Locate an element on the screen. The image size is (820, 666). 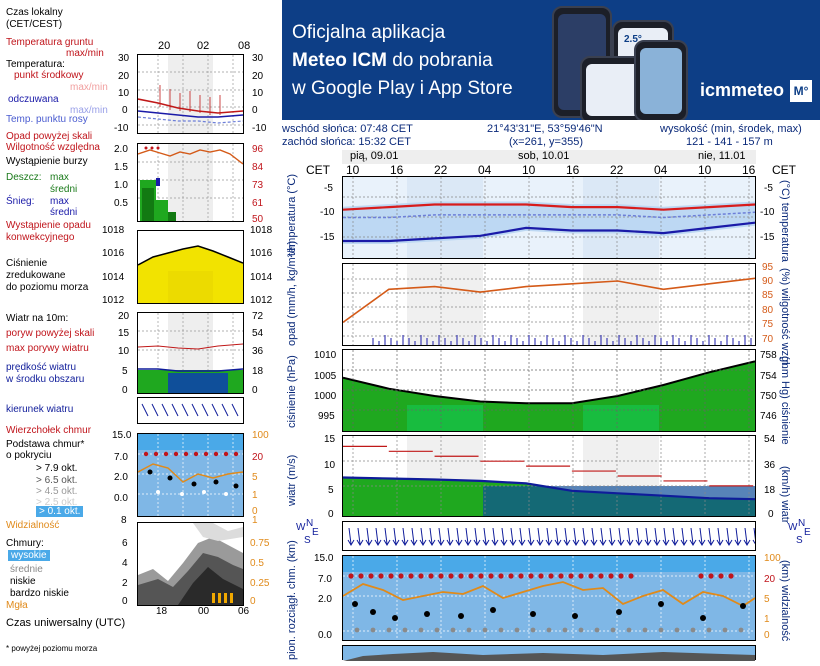
hour-02: 02 is located at coordinates (203, 46).